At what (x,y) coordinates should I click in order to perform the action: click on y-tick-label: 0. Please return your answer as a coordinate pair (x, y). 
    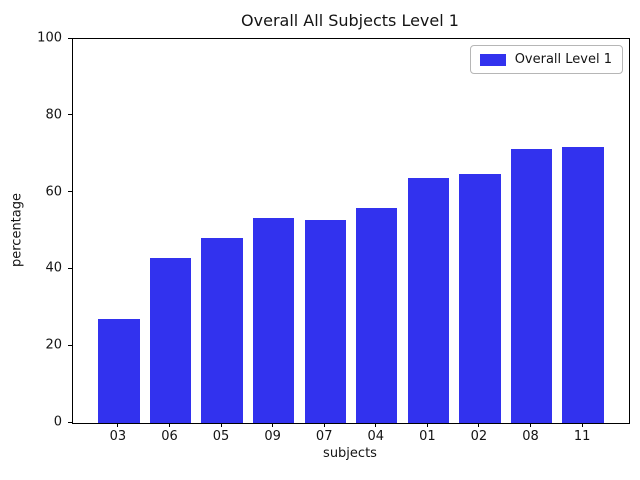
    Looking at the image, I should click on (57, 422).